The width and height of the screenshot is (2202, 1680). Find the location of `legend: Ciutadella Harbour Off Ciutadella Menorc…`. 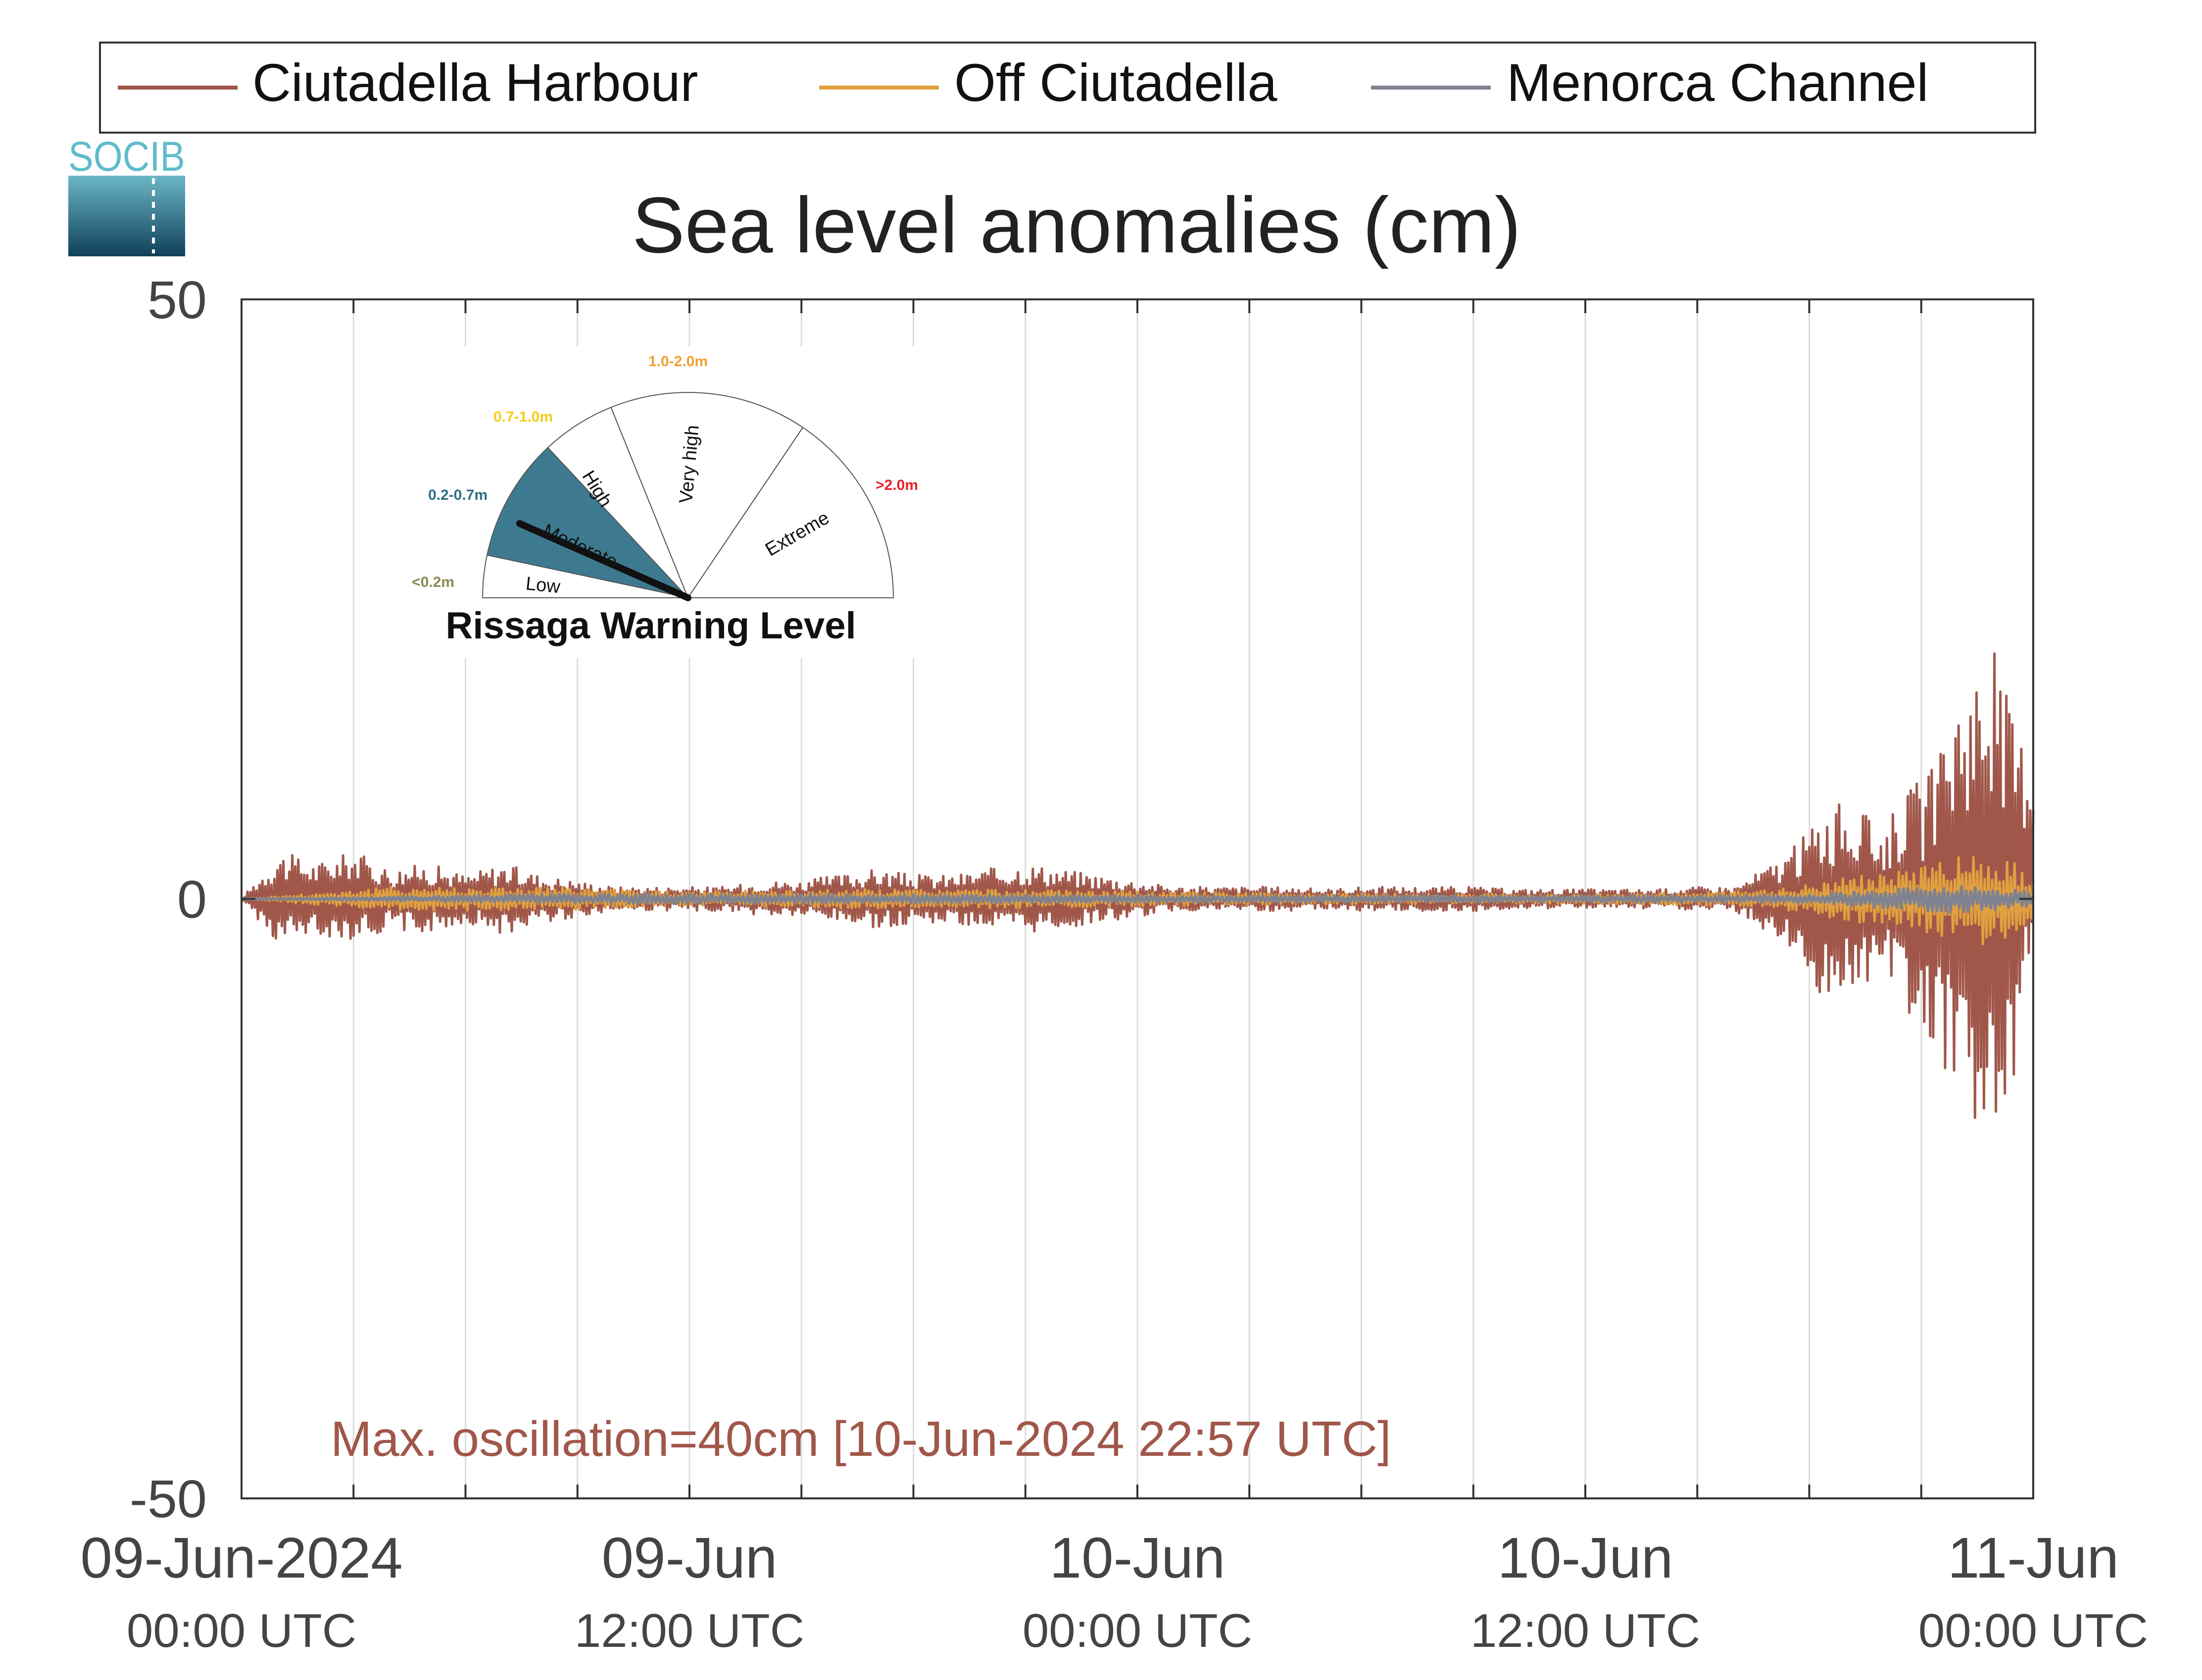

legend: Ciutadella Harbour Off Ciutadella Menorc… is located at coordinates (1067, 88).